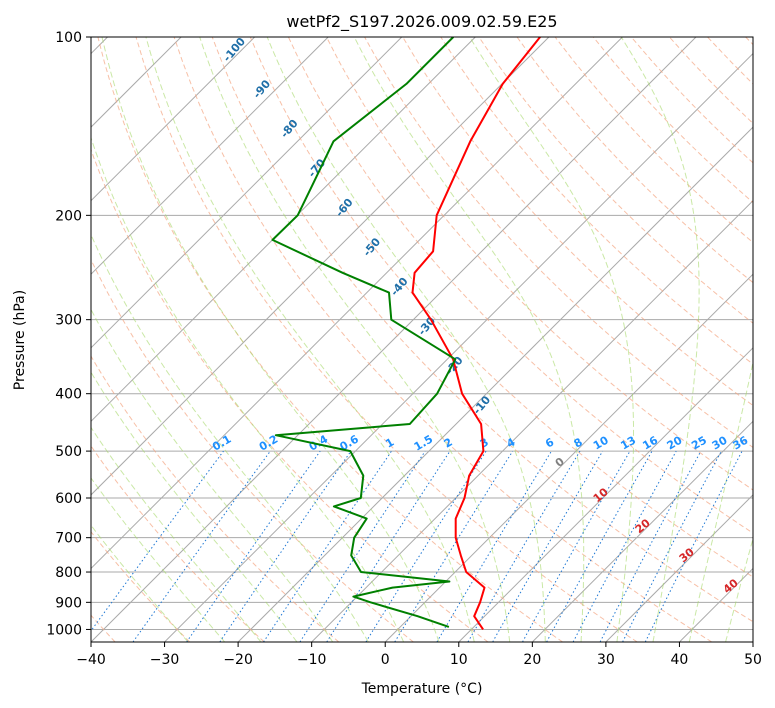 The image size is (775, 708). I want to click on x-tick-label: 40, so click(680, 660).